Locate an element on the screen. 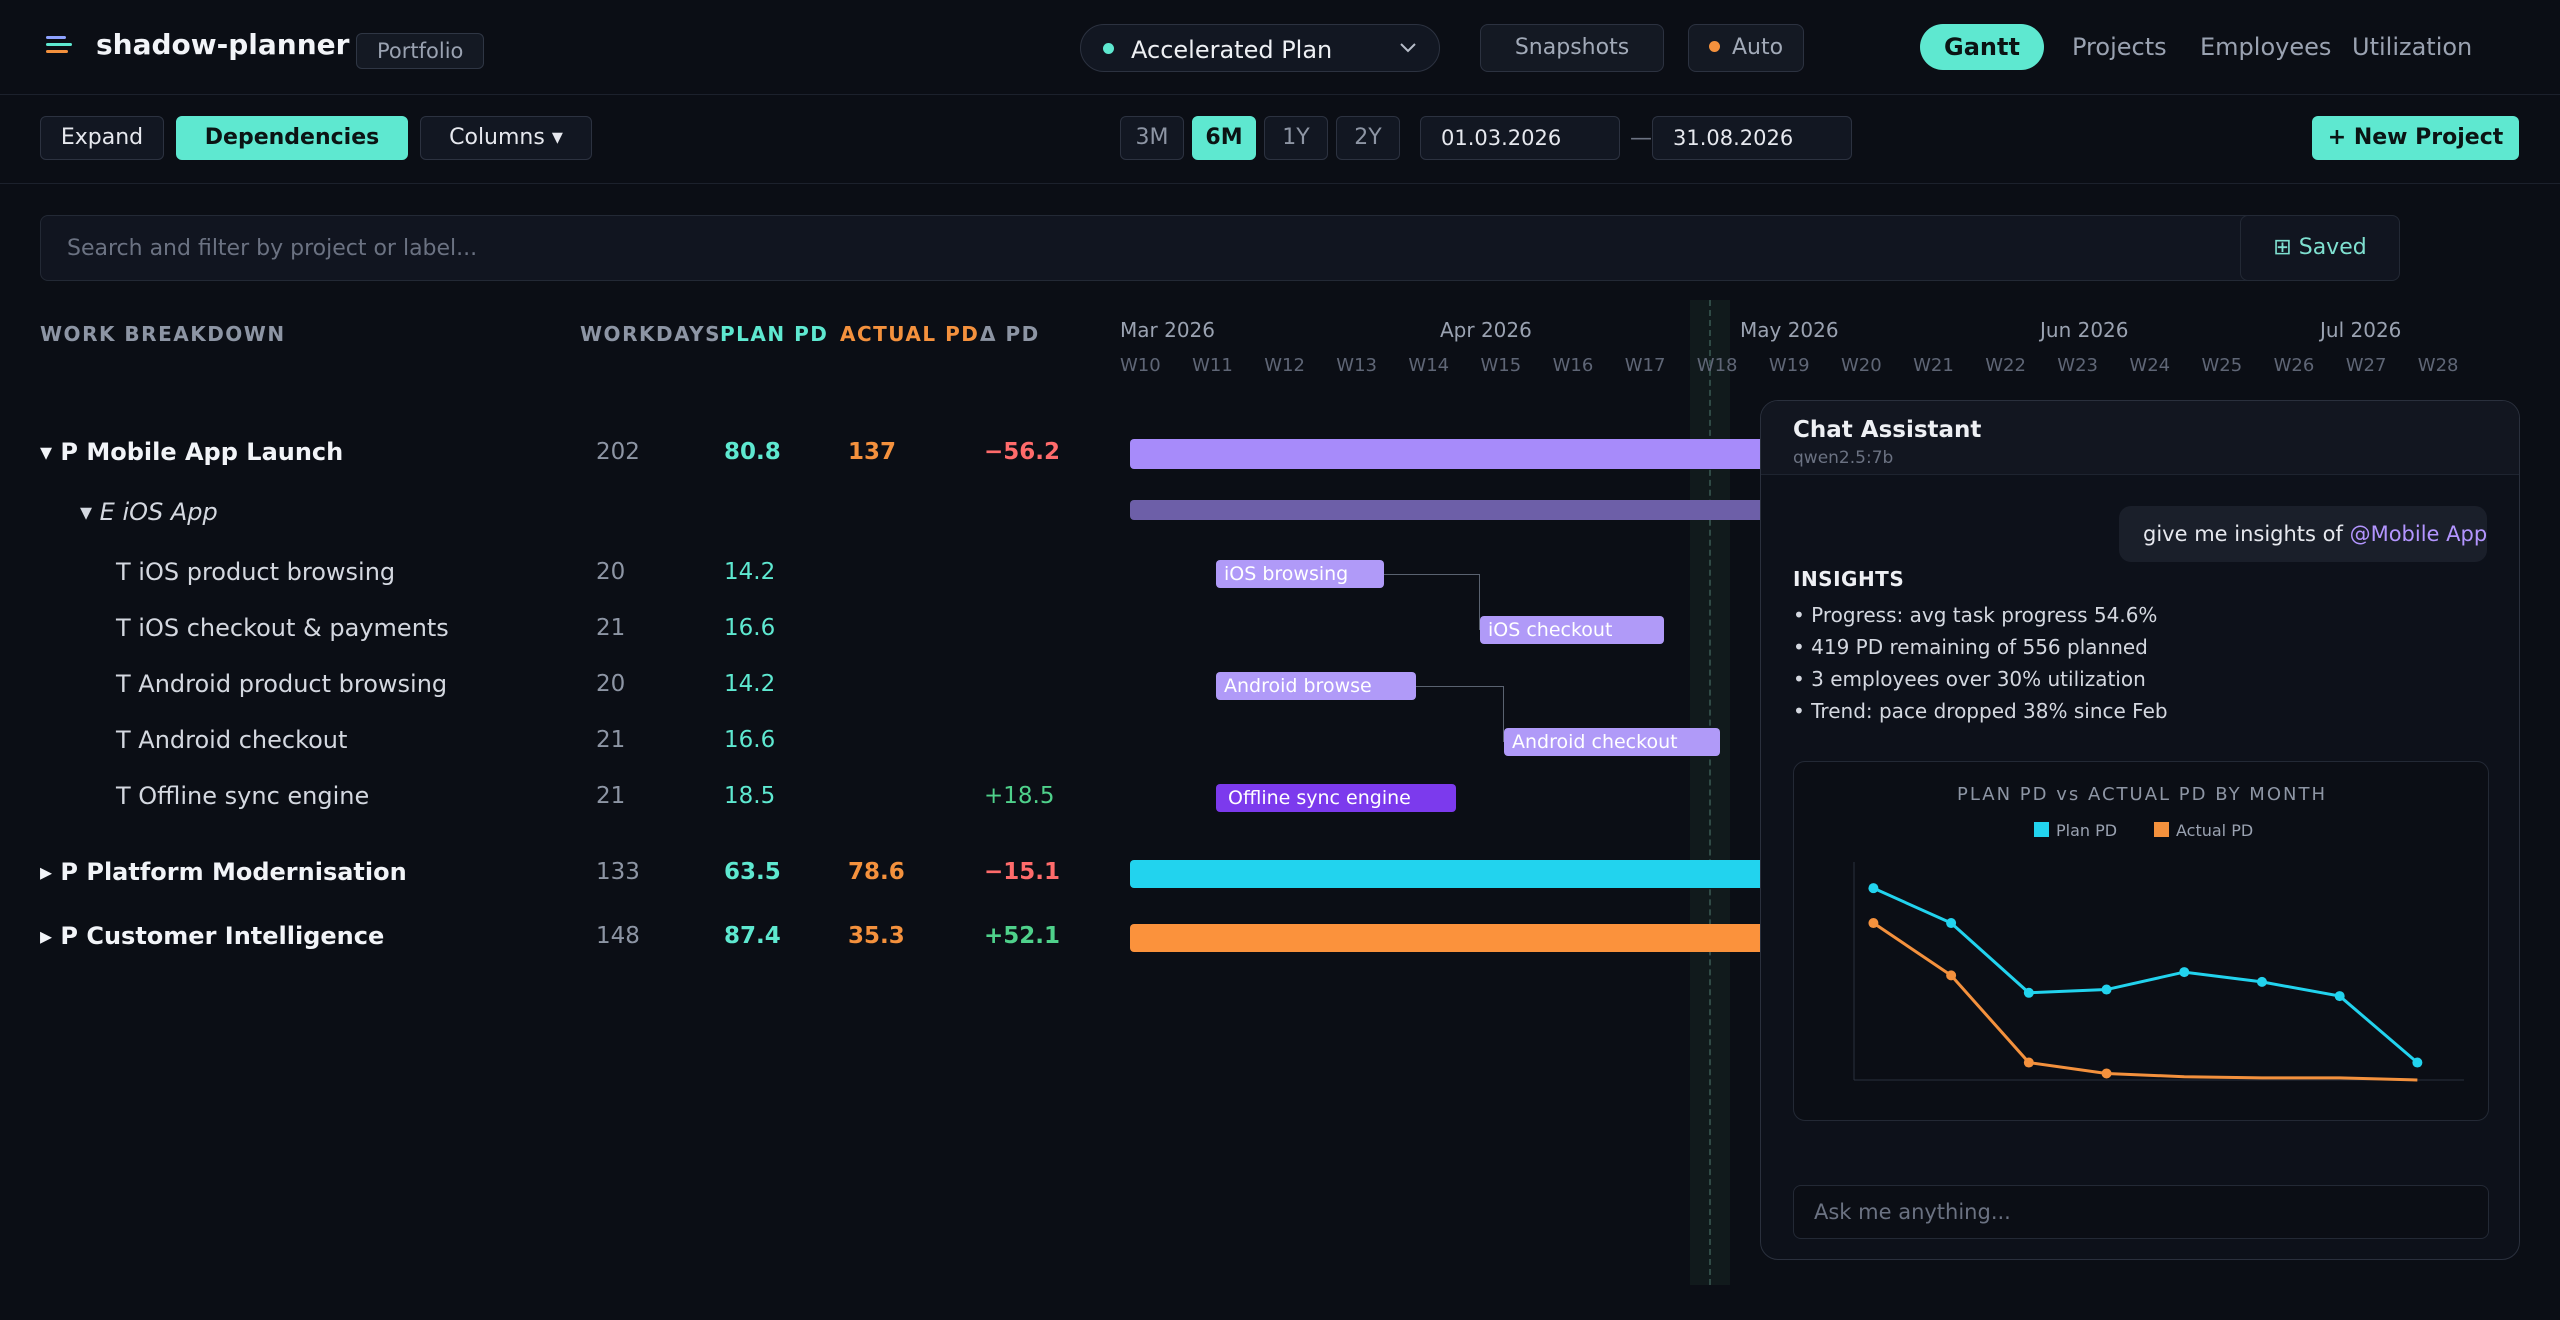 This screenshot has height=1320, width=2560. task-row-ios-product-browsing: T iOS product browsing is located at coordinates (256, 572).